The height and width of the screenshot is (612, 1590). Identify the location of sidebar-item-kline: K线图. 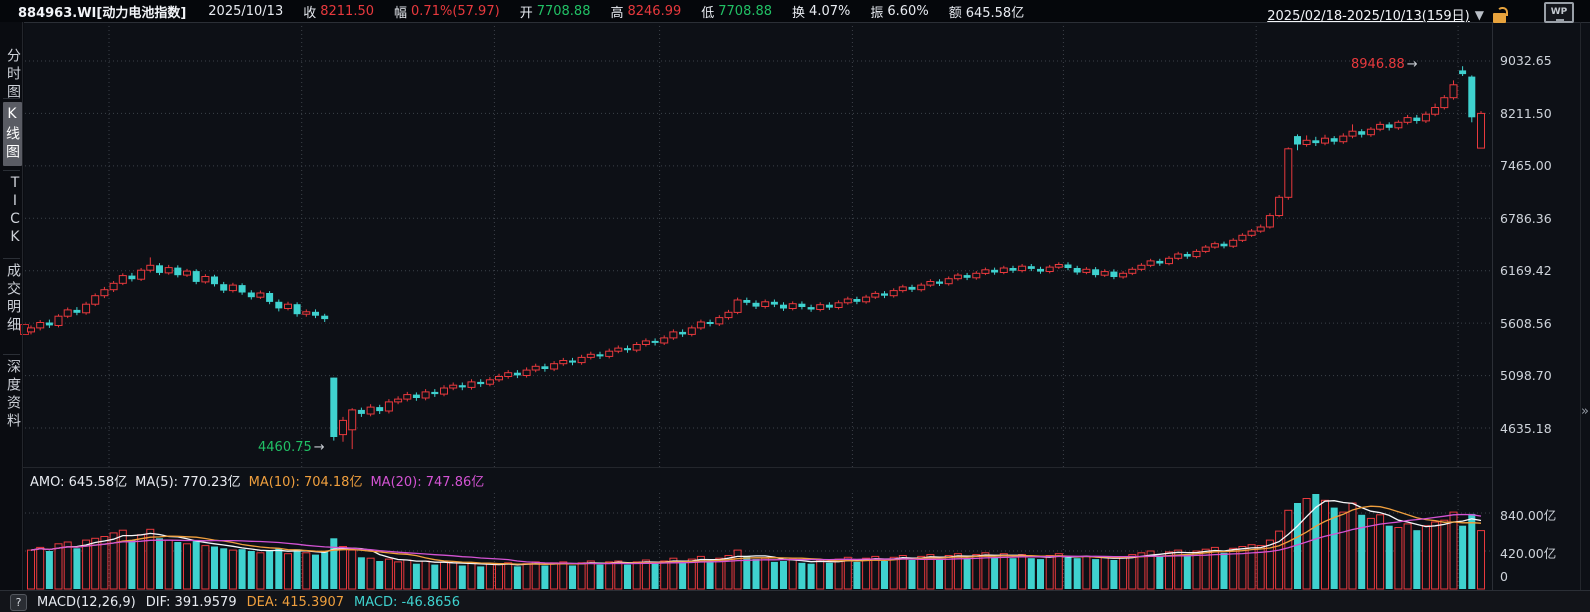
(12, 134).